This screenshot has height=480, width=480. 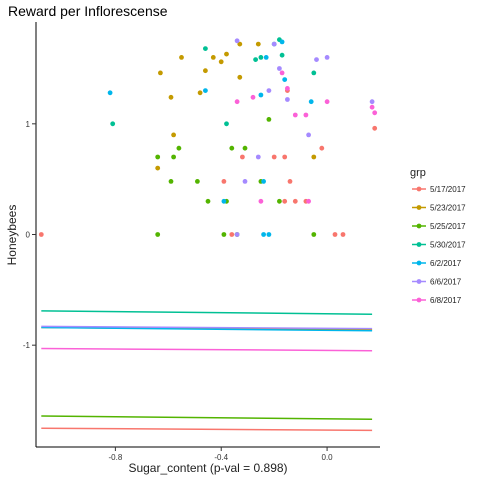 What do you see at coordinates (12, 235) in the screenshot?
I see `y-axis-title: Honeybees` at bounding box center [12, 235].